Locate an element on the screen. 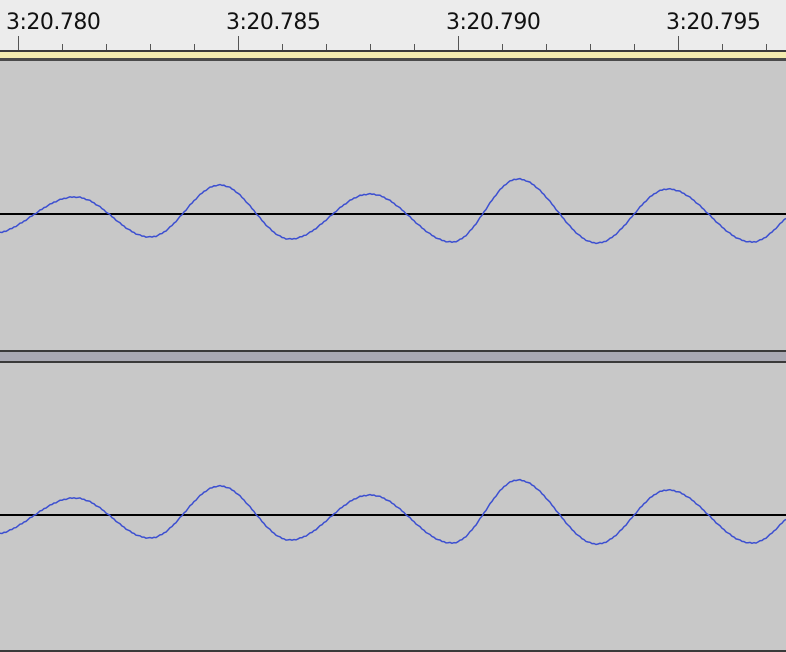 This screenshot has height=652, width=786. left-channel-wave is located at coordinates (393, 211).